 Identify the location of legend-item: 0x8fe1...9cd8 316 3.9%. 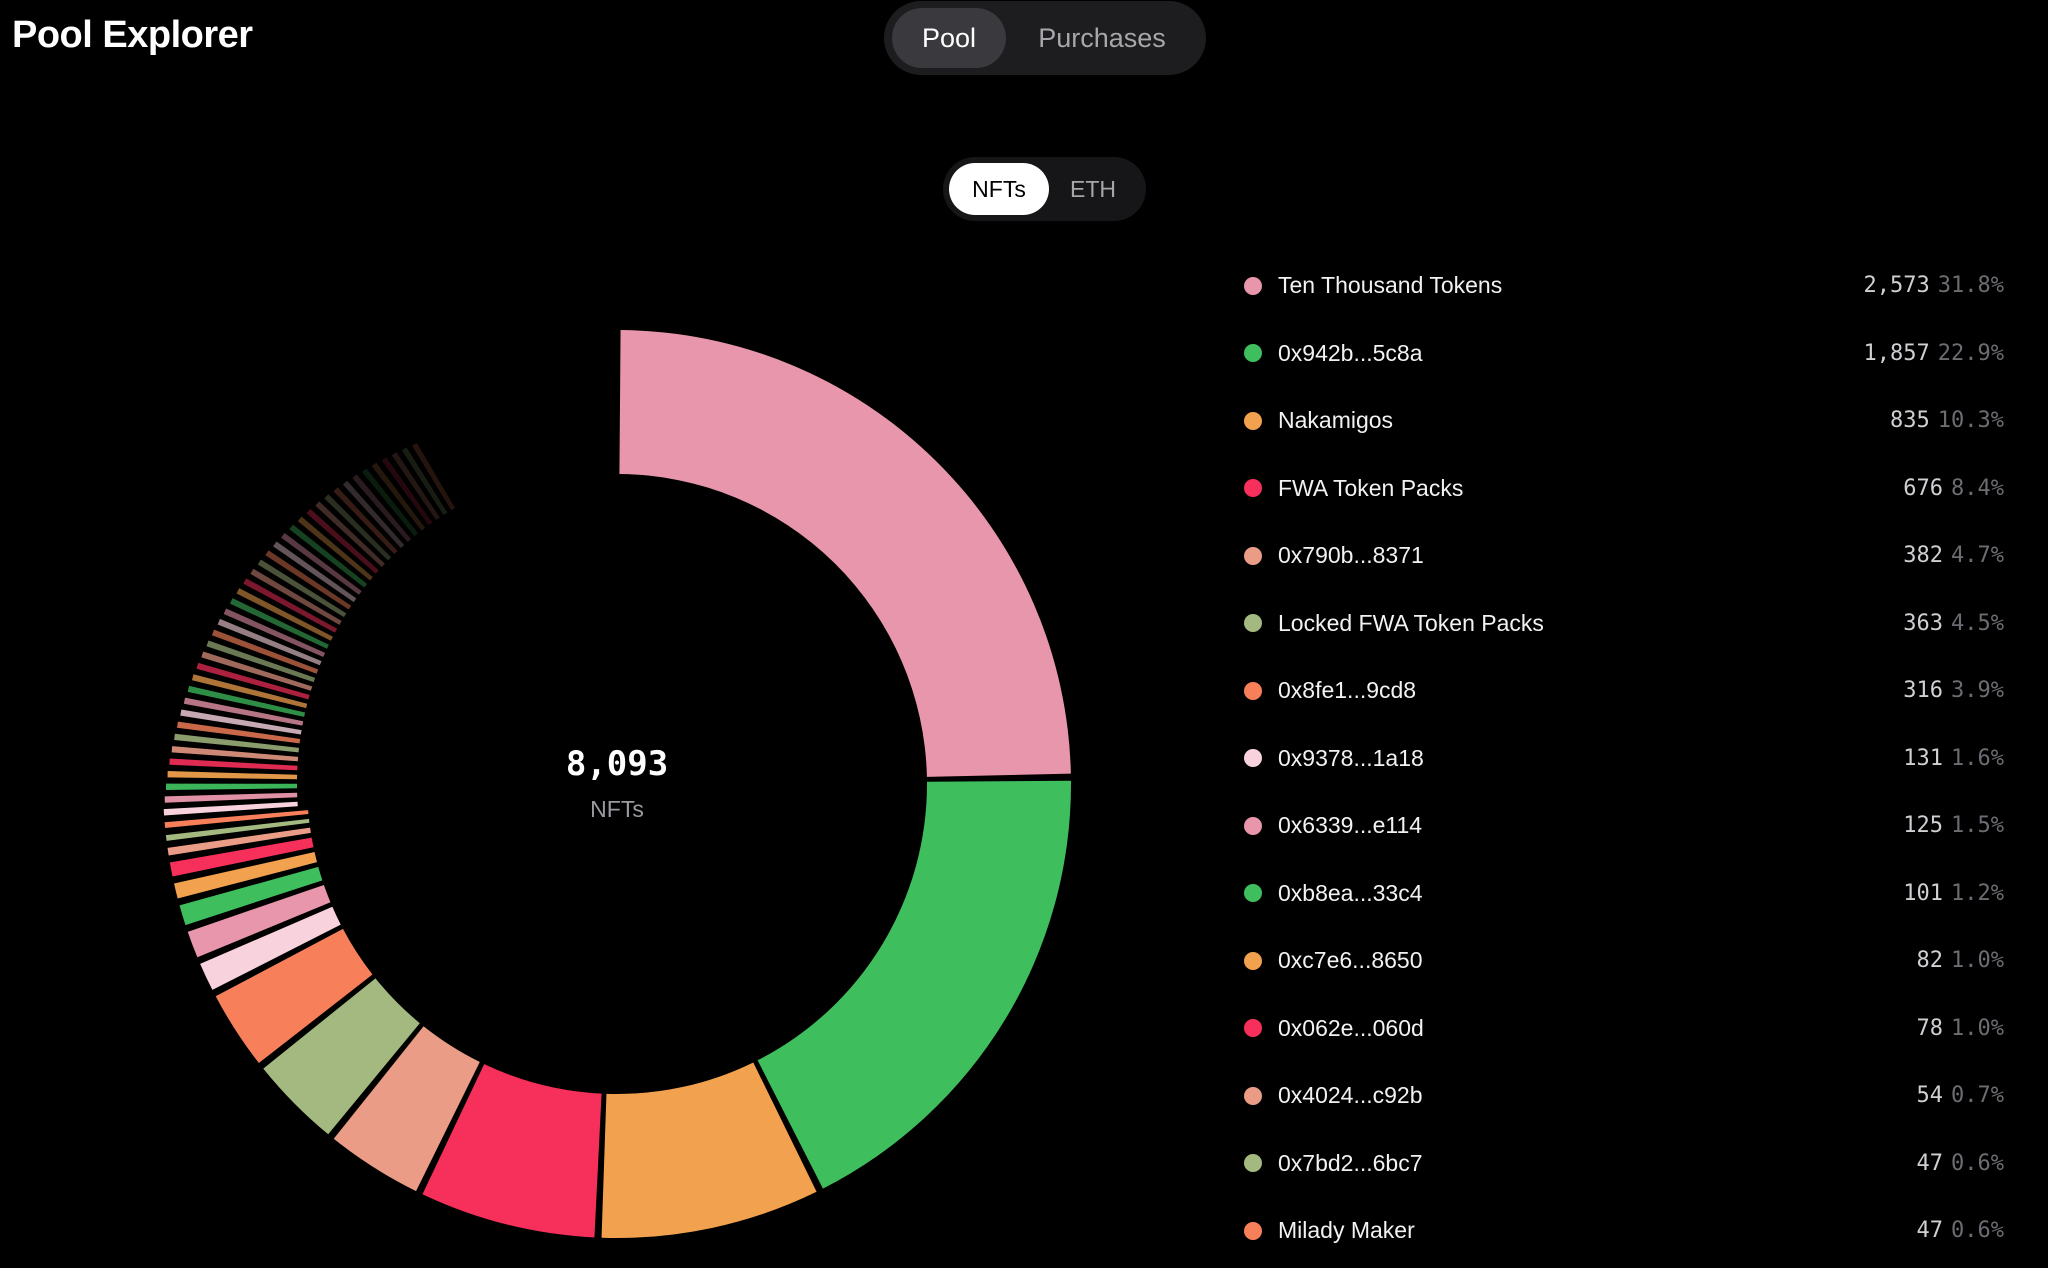
(1624, 691).